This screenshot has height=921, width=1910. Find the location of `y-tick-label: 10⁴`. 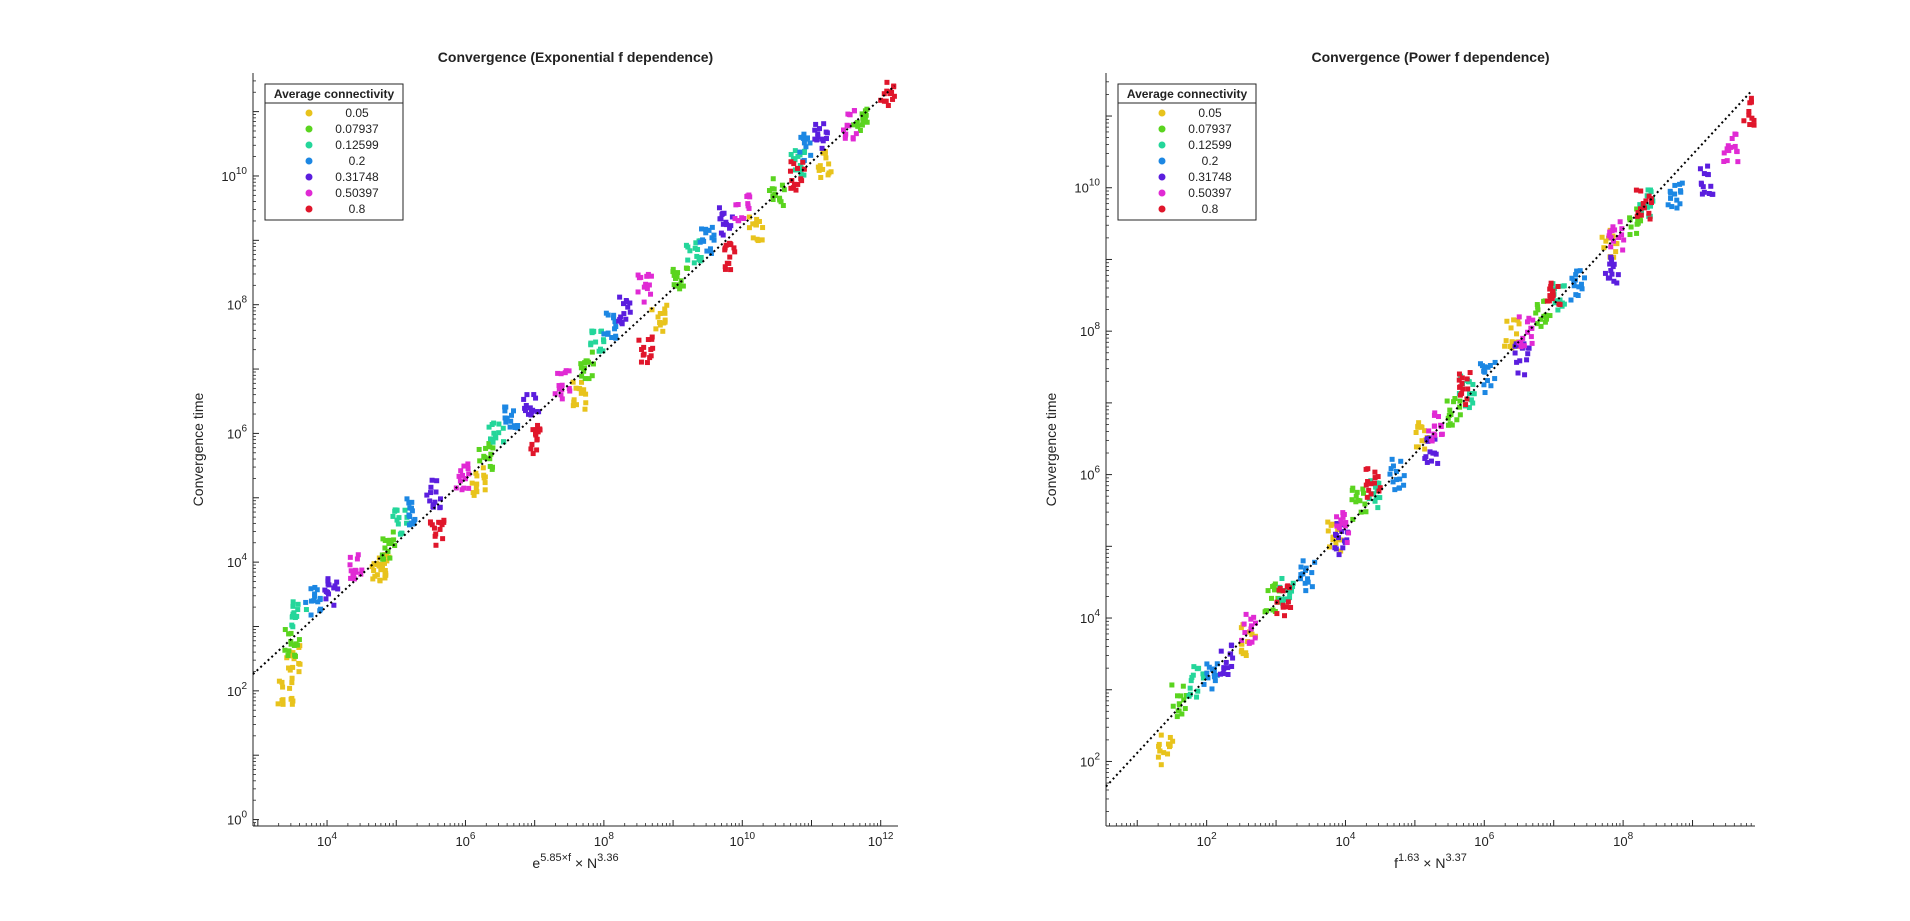

y-tick-label: 10⁴ is located at coordinates (1090, 617).